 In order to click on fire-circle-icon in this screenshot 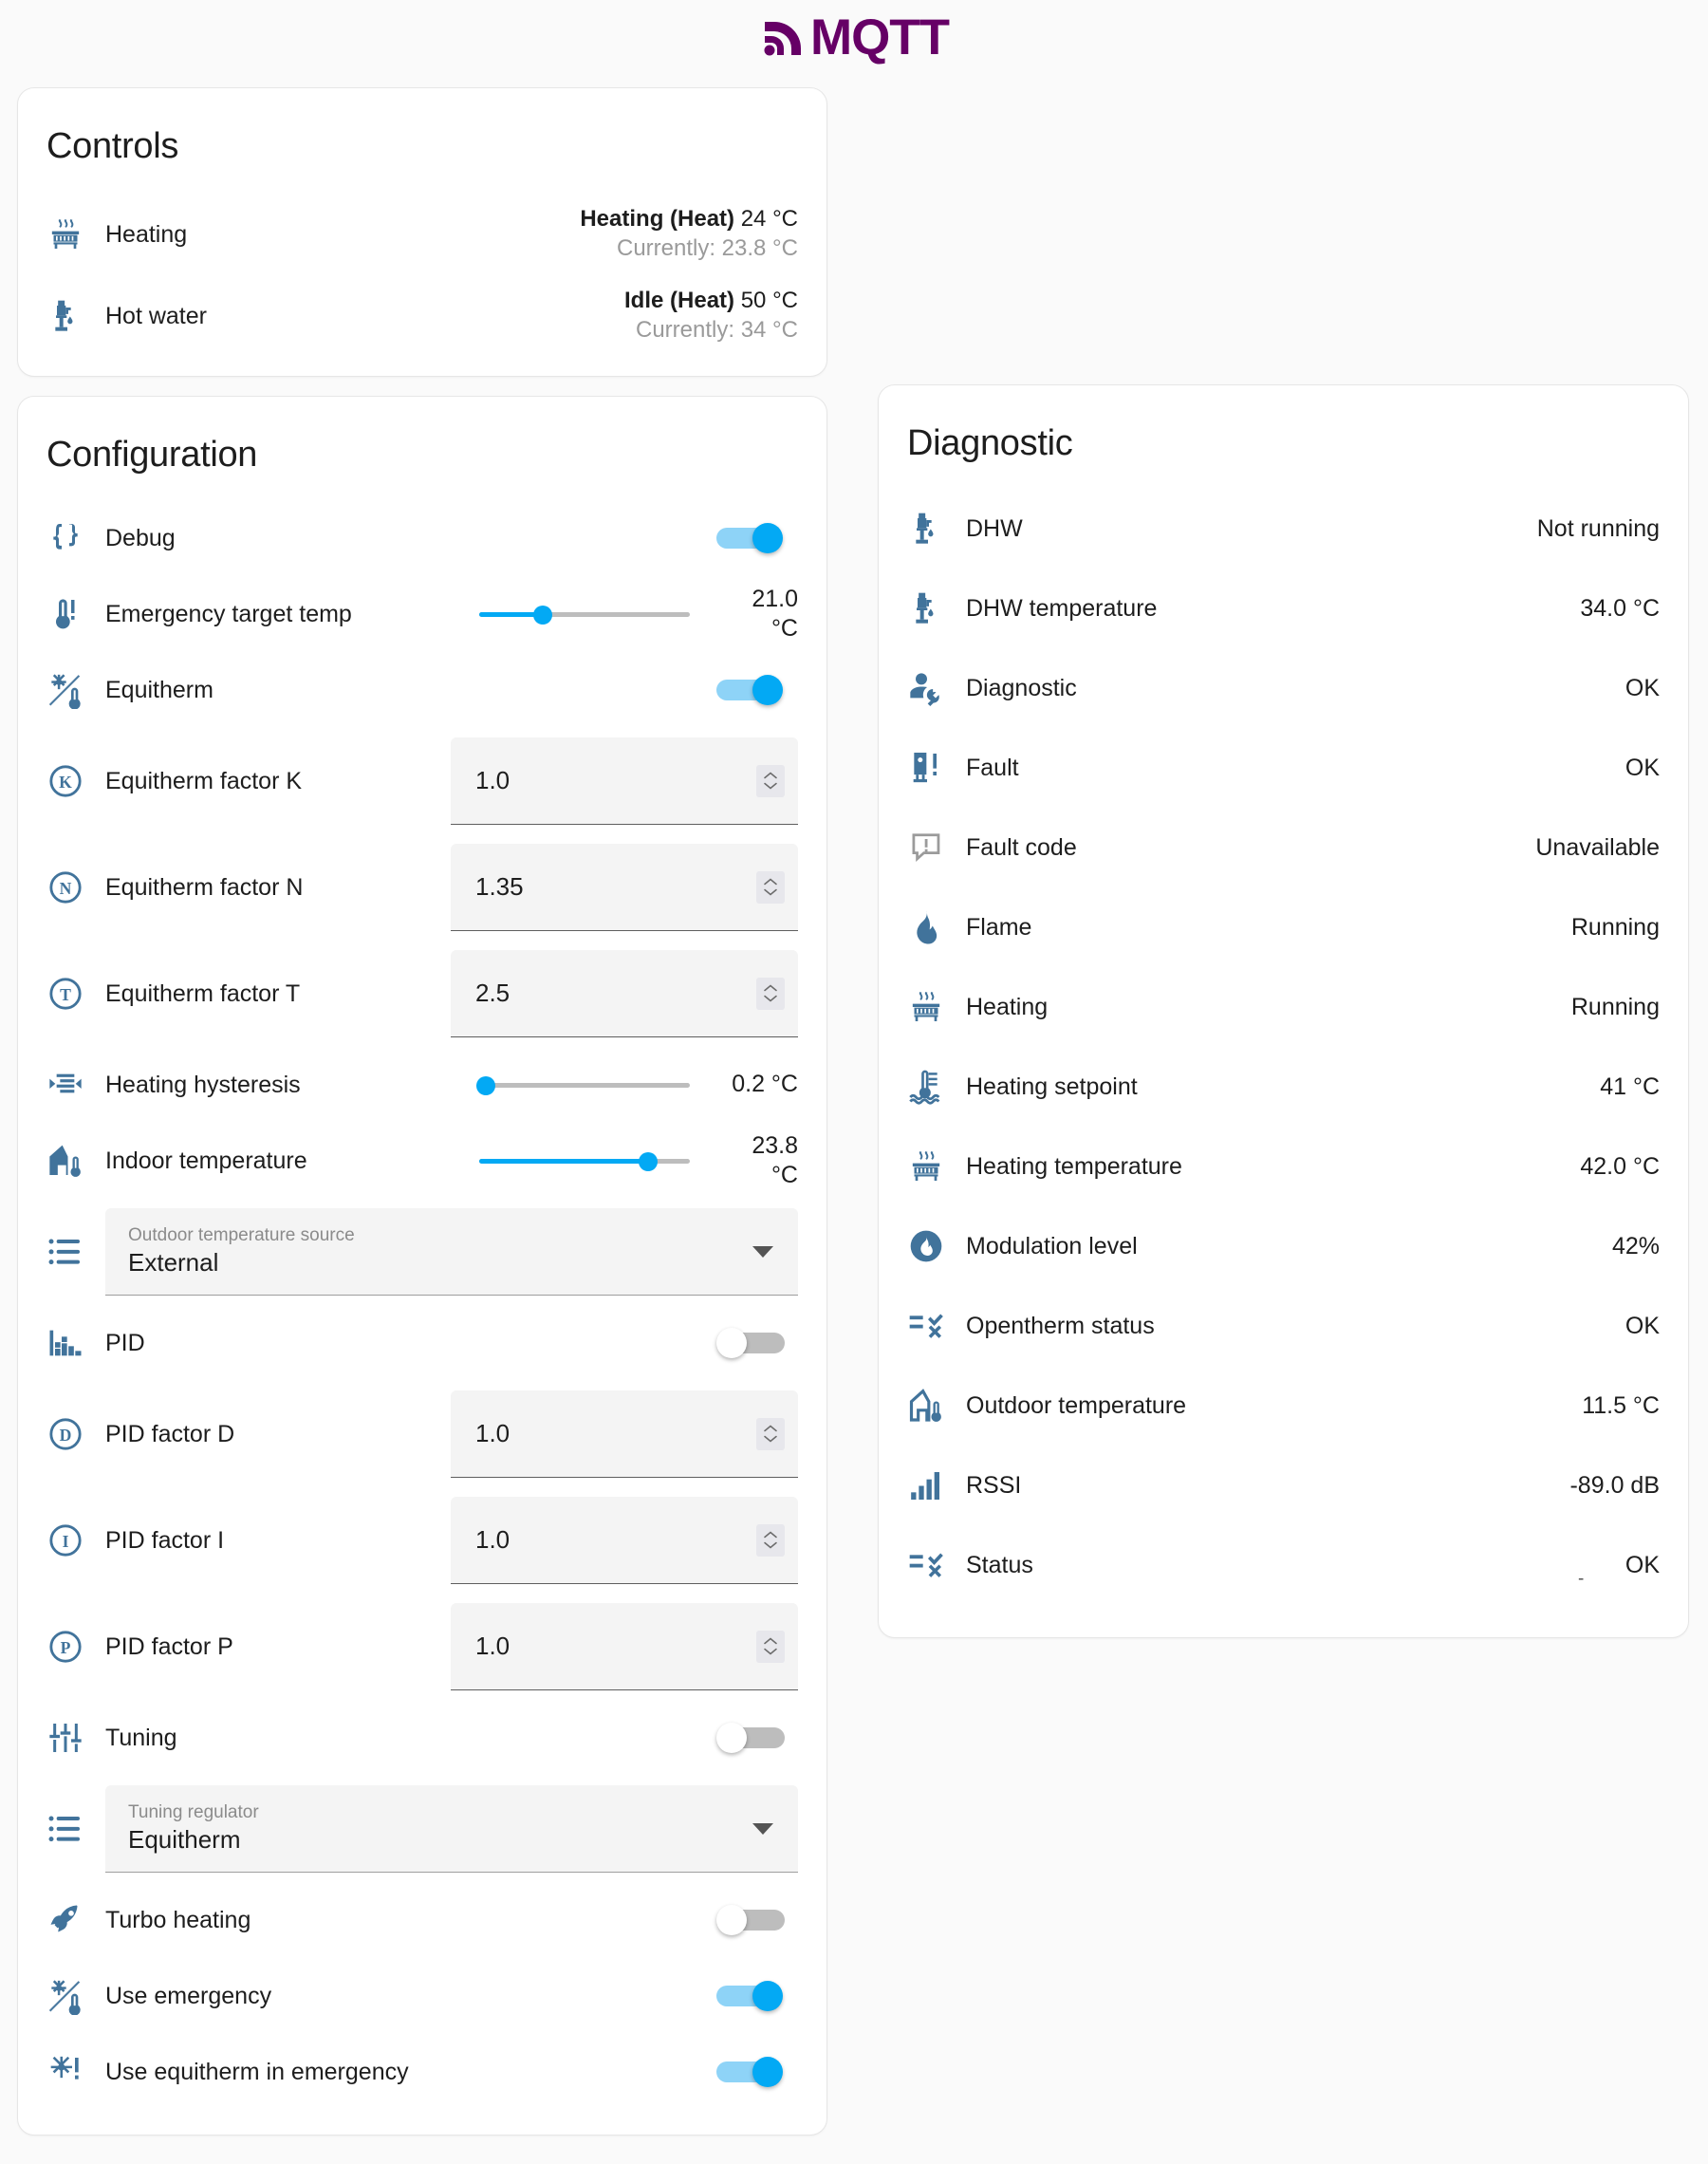, I will do `click(937, 1246)`.